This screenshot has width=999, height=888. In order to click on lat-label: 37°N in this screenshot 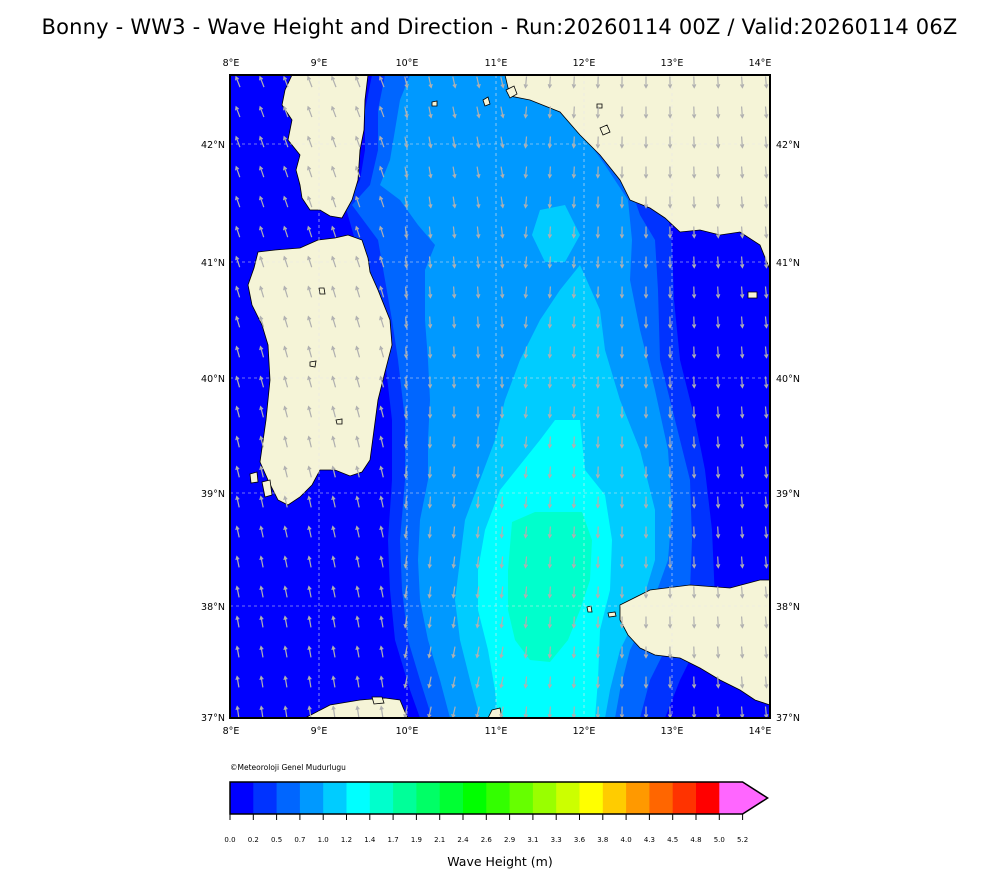, I will do `click(213, 718)`.